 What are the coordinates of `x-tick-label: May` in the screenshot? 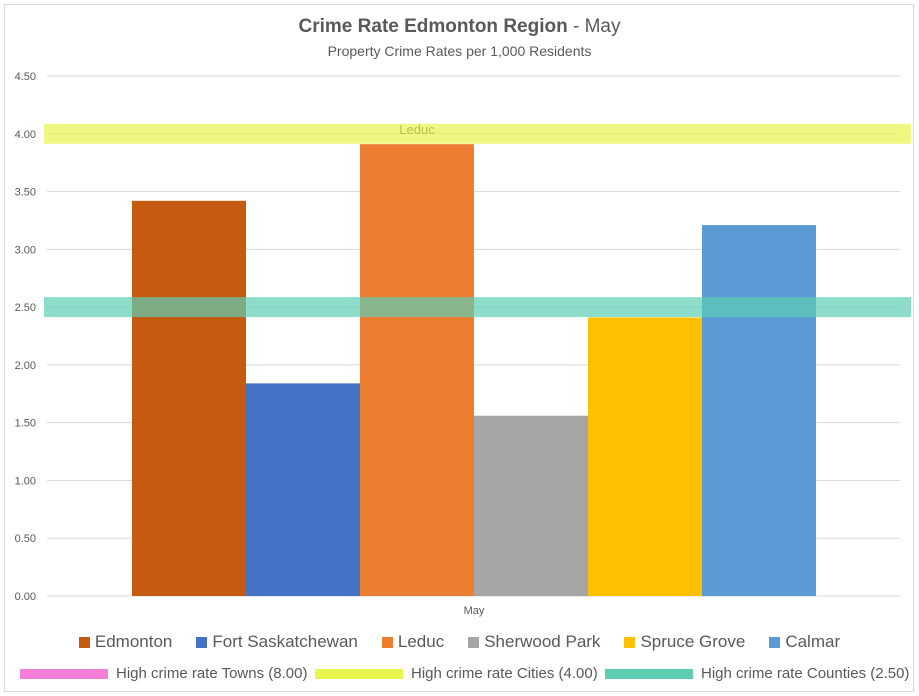 It's located at (474, 611).